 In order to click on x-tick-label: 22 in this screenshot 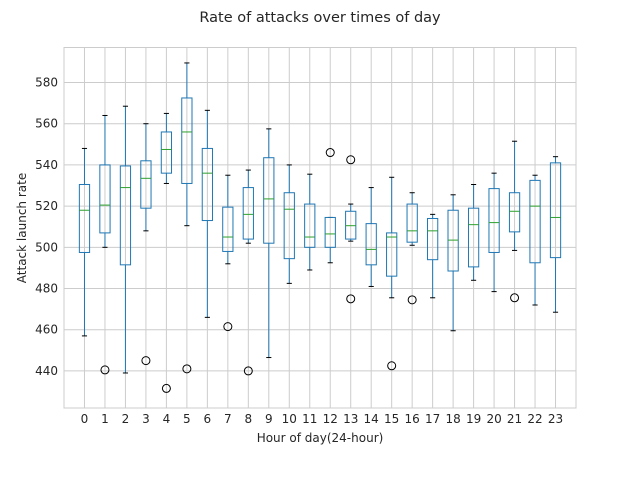, I will do `click(534, 419)`.